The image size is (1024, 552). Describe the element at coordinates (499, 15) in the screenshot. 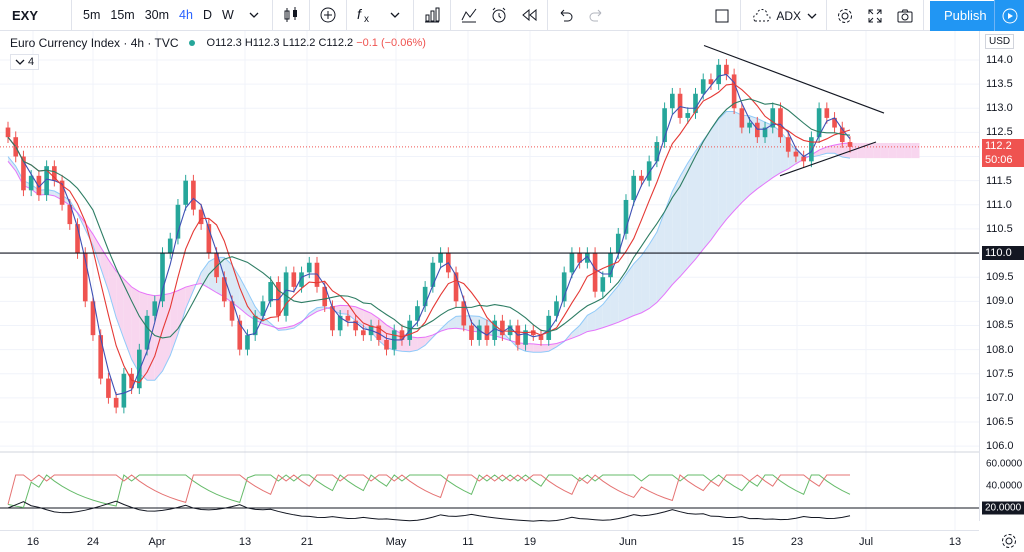

I see `alert-button` at that location.